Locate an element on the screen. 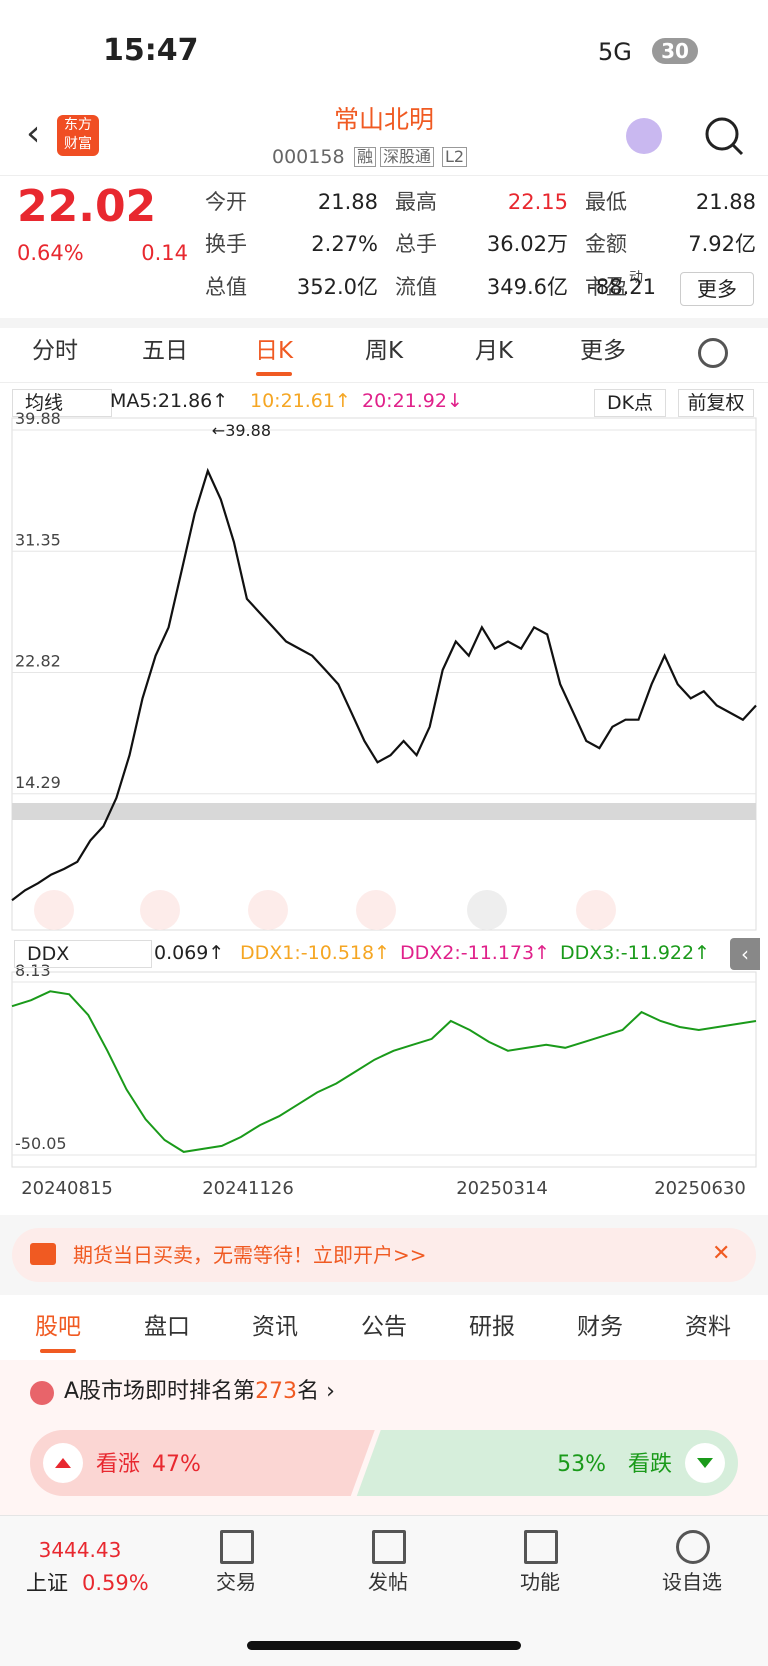  sub-tab: 股吧 is located at coordinates (58, 1327).